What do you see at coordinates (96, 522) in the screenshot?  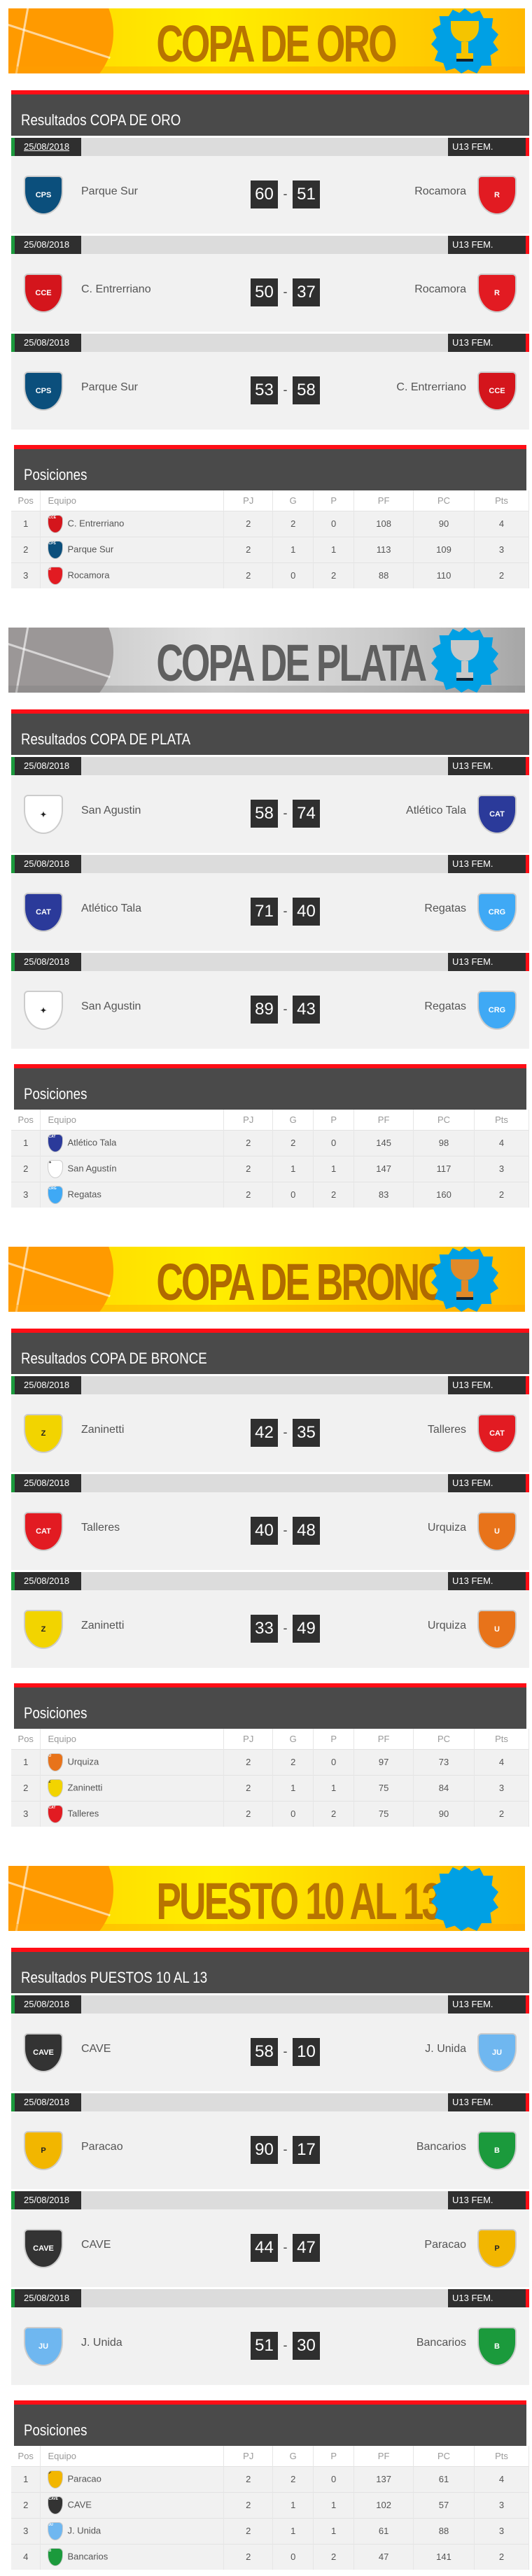 I see `team-name: C. Entrerriano` at bounding box center [96, 522].